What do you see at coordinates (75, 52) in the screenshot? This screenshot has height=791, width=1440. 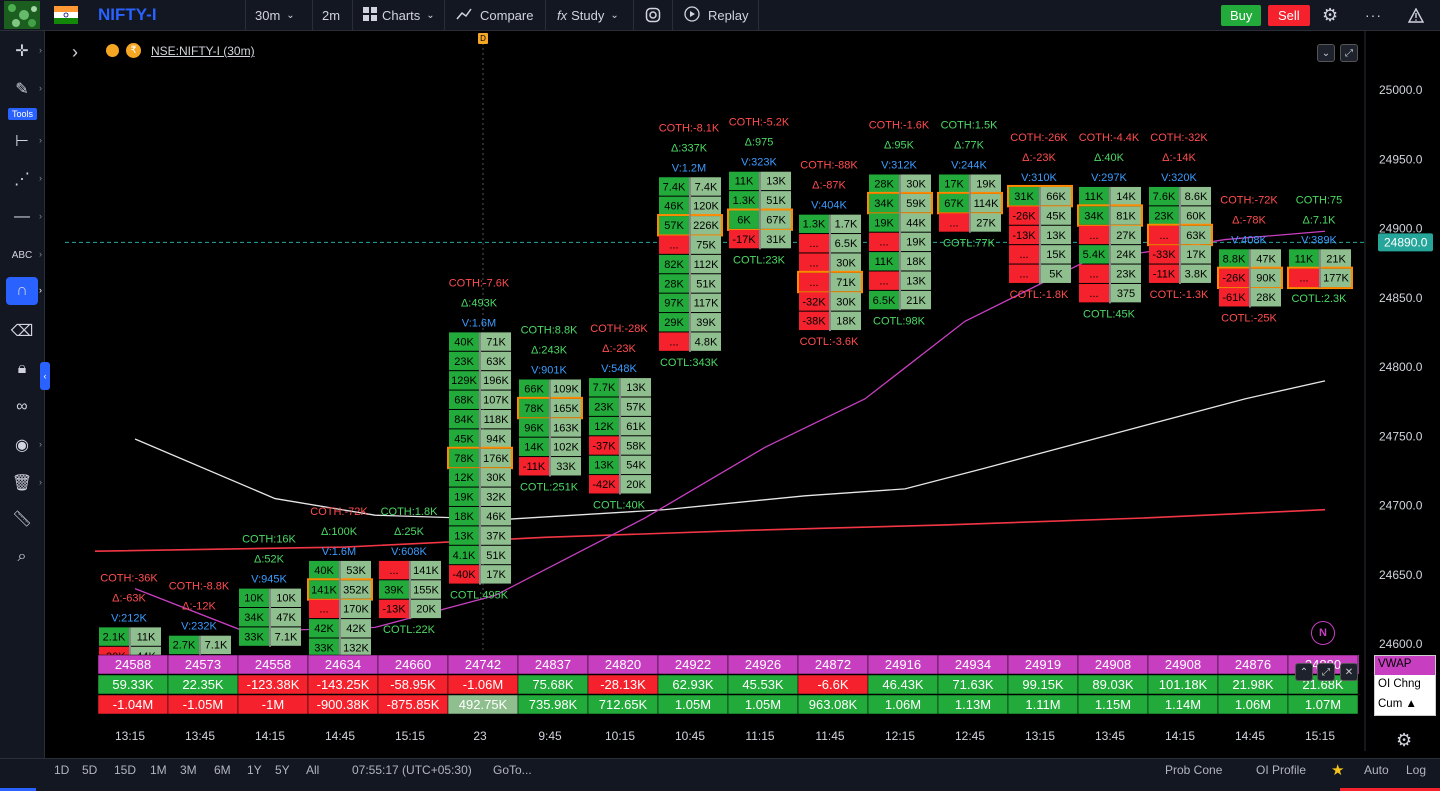 I see `expand-legend-icon: ›` at bounding box center [75, 52].